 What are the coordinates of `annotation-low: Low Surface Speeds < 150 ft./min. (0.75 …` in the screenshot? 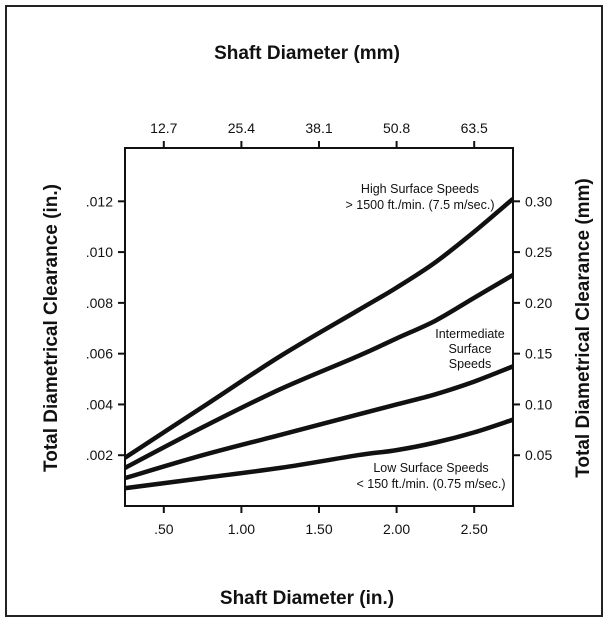 It's located at (430, 476).